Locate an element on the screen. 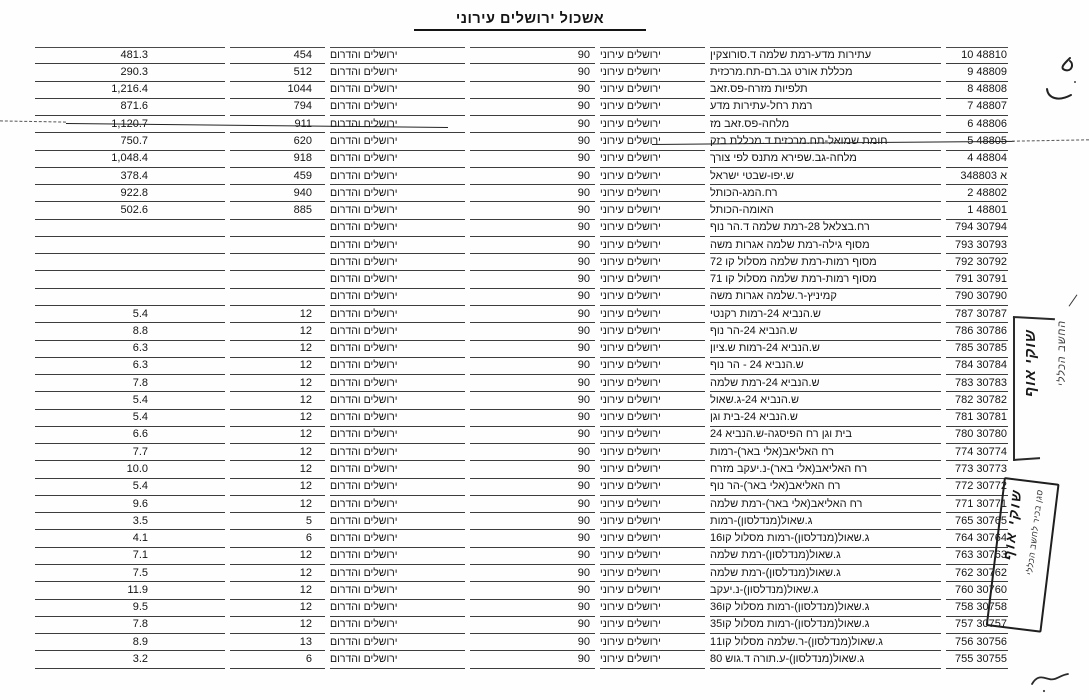  line-id-cell: 6 48806 is located at coordinates (977, 125).